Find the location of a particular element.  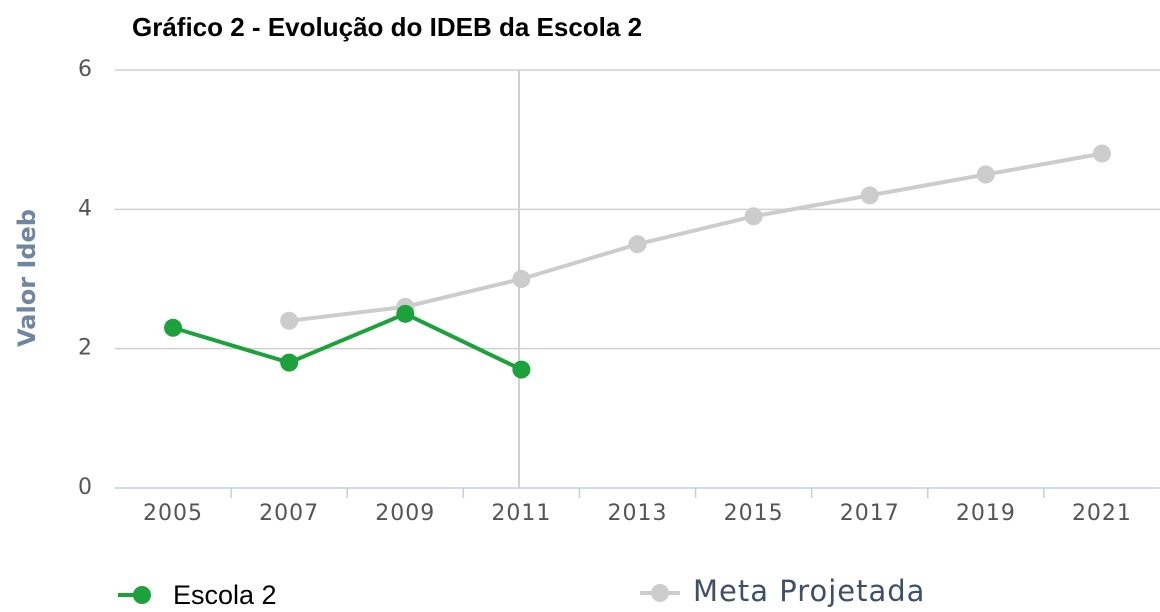

x-tick-label: 2015 is located at coordinates (754, 513).